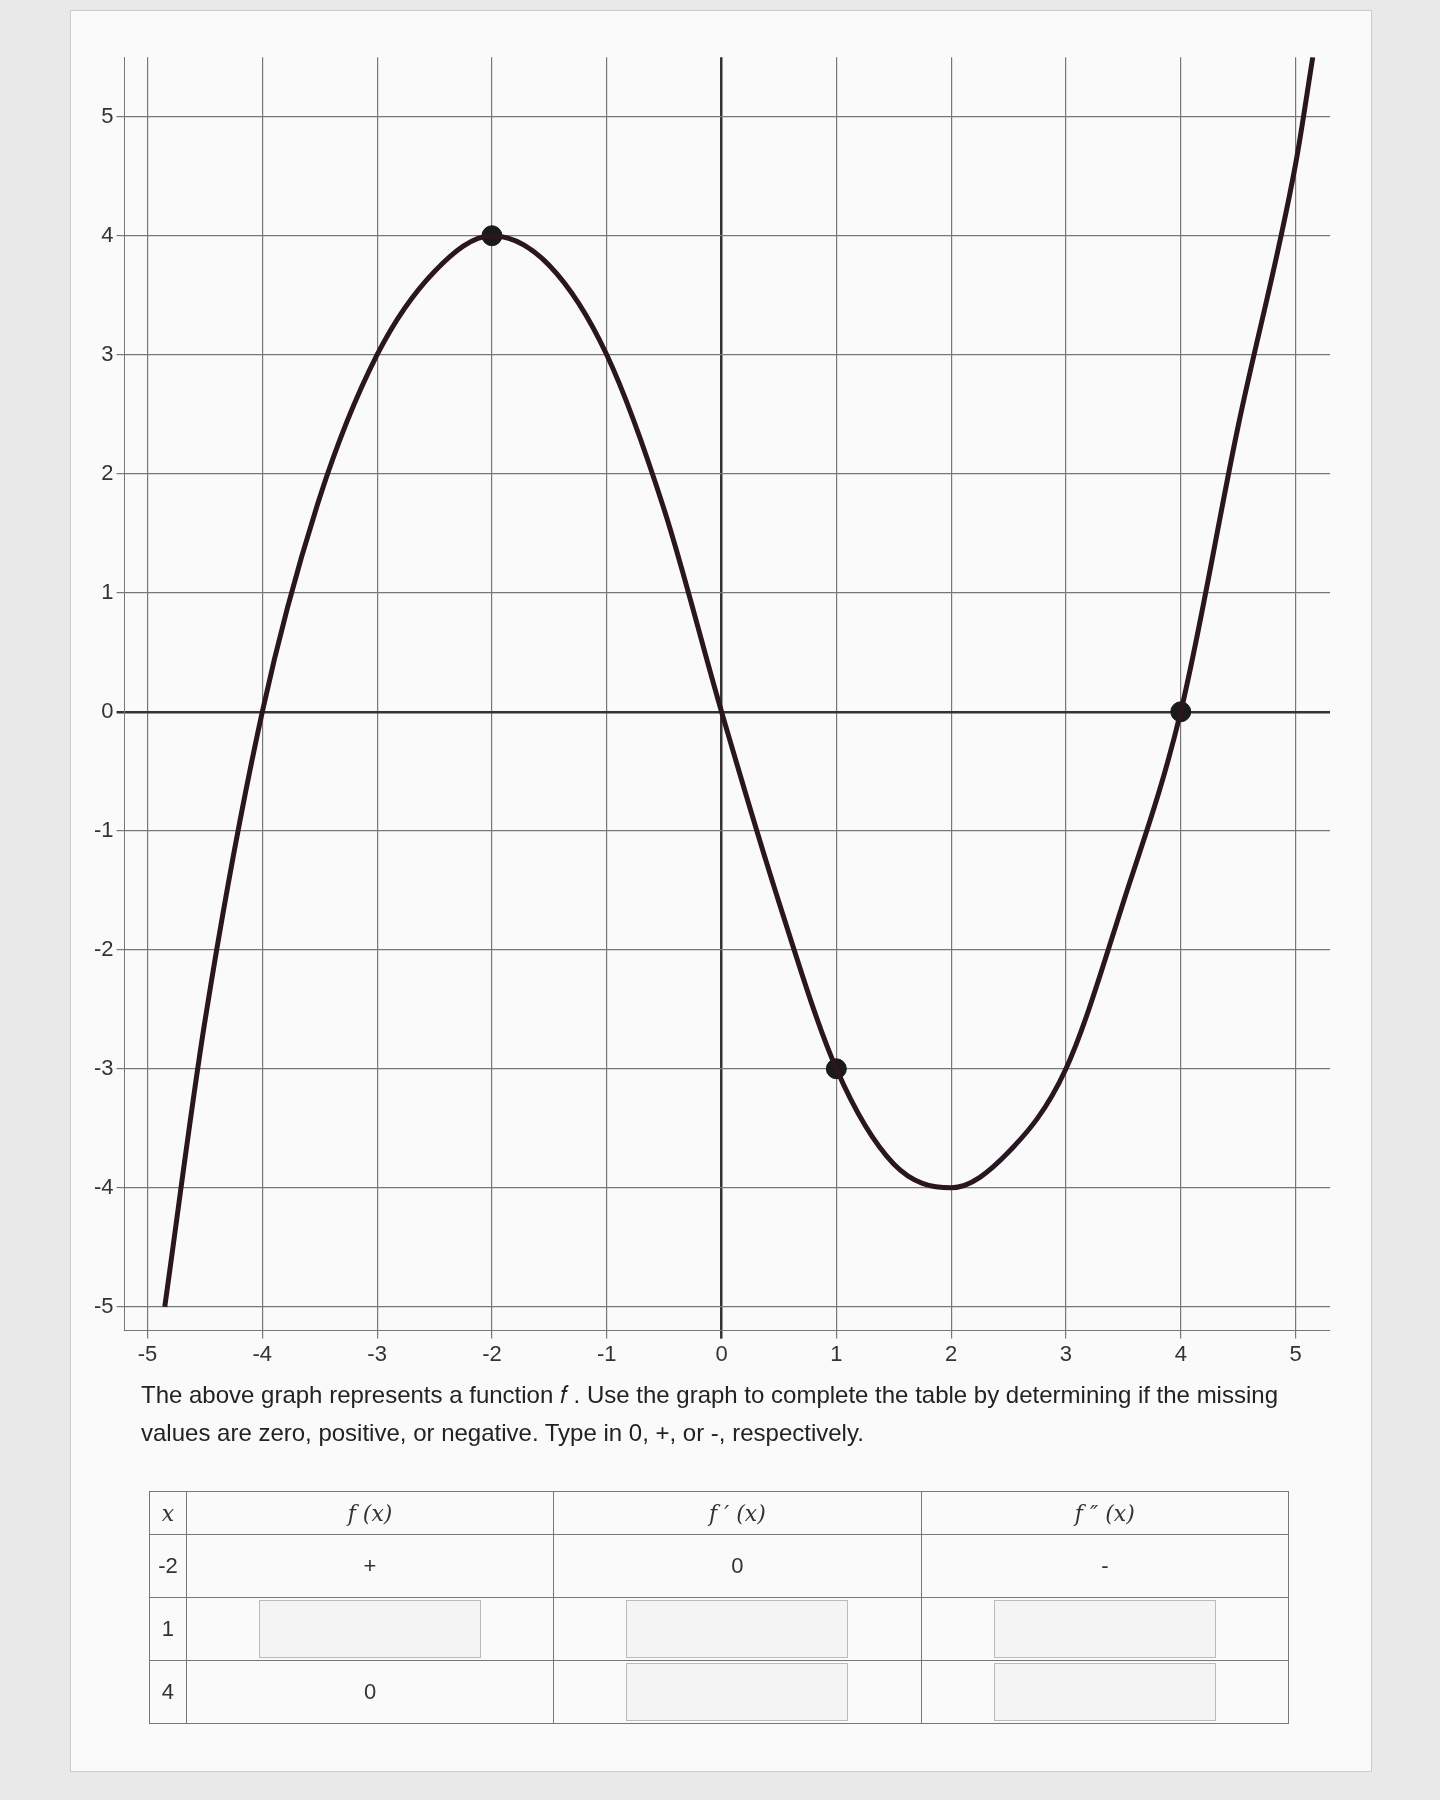 This screenshot has width=1440, height=1800. Describe the element at coordinates (147, 1353) in the screenshot. I see `x-tick-label: -5` at that location.